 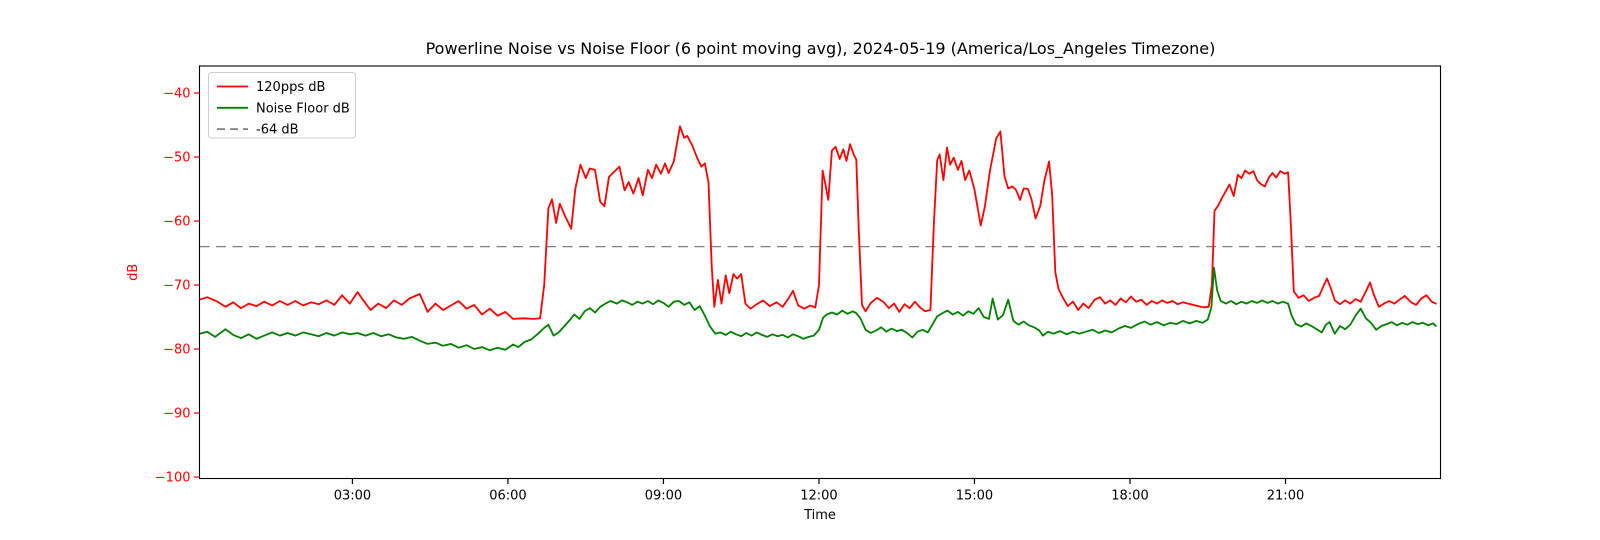 I want to click on legend: 120pps dB Noise Floor dB -64 dB, so click(x=282, y=105).